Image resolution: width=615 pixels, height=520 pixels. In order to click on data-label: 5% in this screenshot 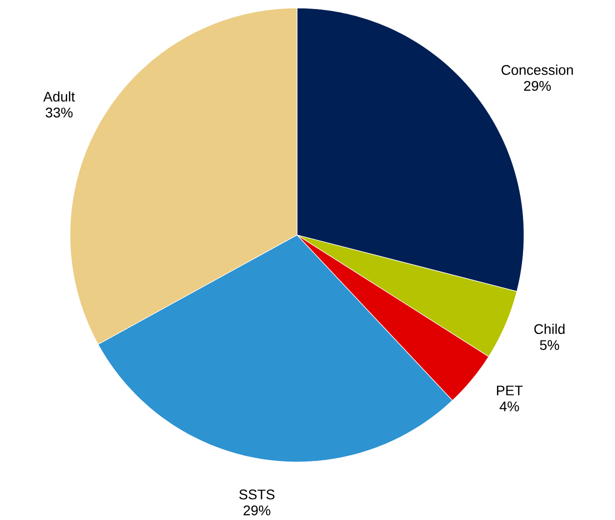, I will do `click(550, 345)`.